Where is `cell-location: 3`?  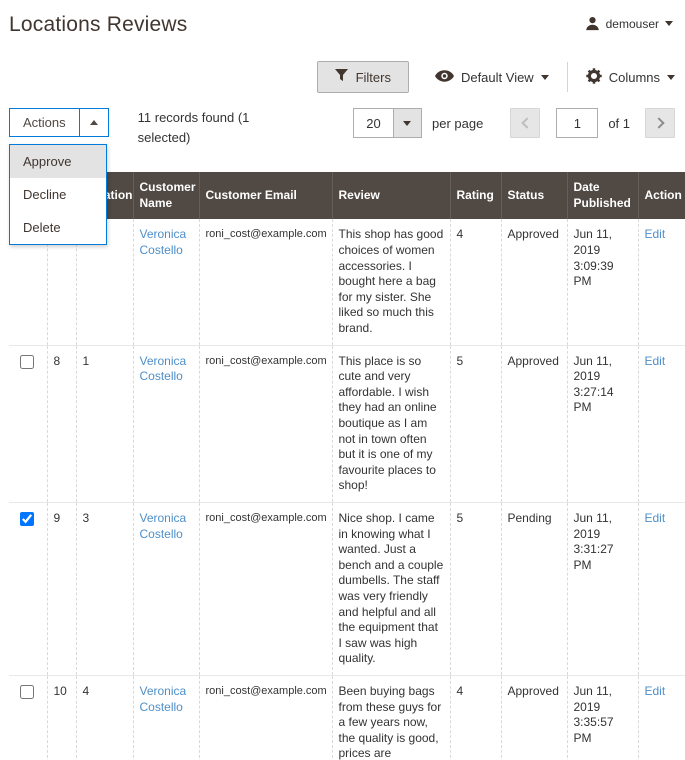
cell-location: 3 is located at coordinates (104, 589).